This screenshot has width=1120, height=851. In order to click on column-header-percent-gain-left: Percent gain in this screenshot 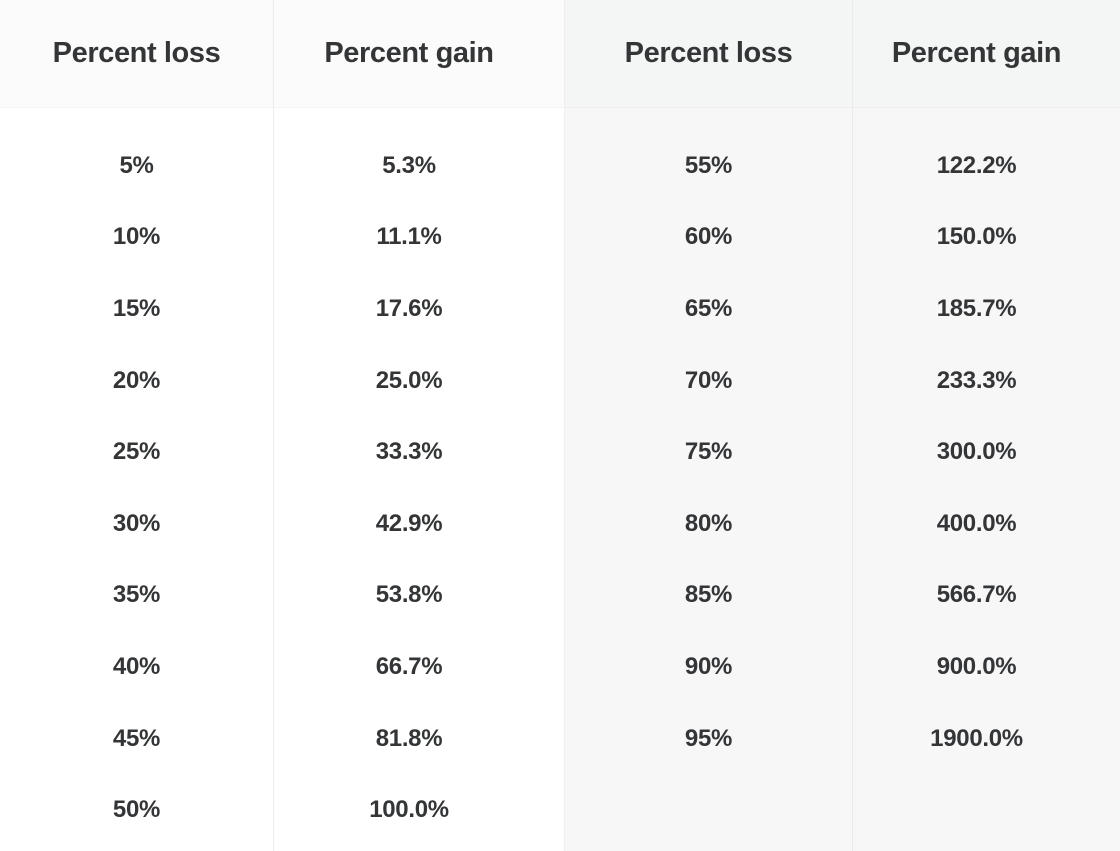, I will do `click(419, 54)`.